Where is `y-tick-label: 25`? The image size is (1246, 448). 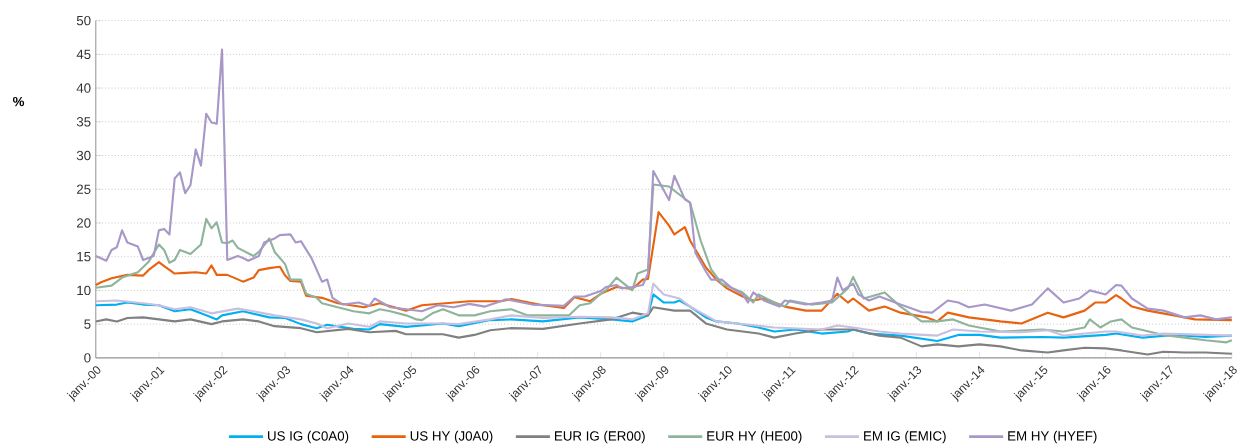
y-tick-label: 25 is located at coordinates (83, 189).